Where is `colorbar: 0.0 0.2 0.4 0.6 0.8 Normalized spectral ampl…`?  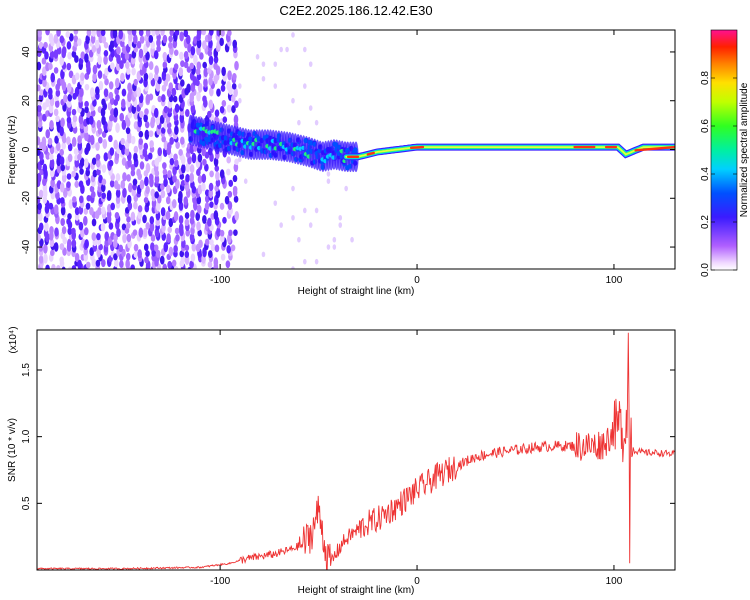
colorbar: 0.0 0.2 0.4 0.6 0.8 Normalized spectral ampl… is located at coordinates (725, 153).